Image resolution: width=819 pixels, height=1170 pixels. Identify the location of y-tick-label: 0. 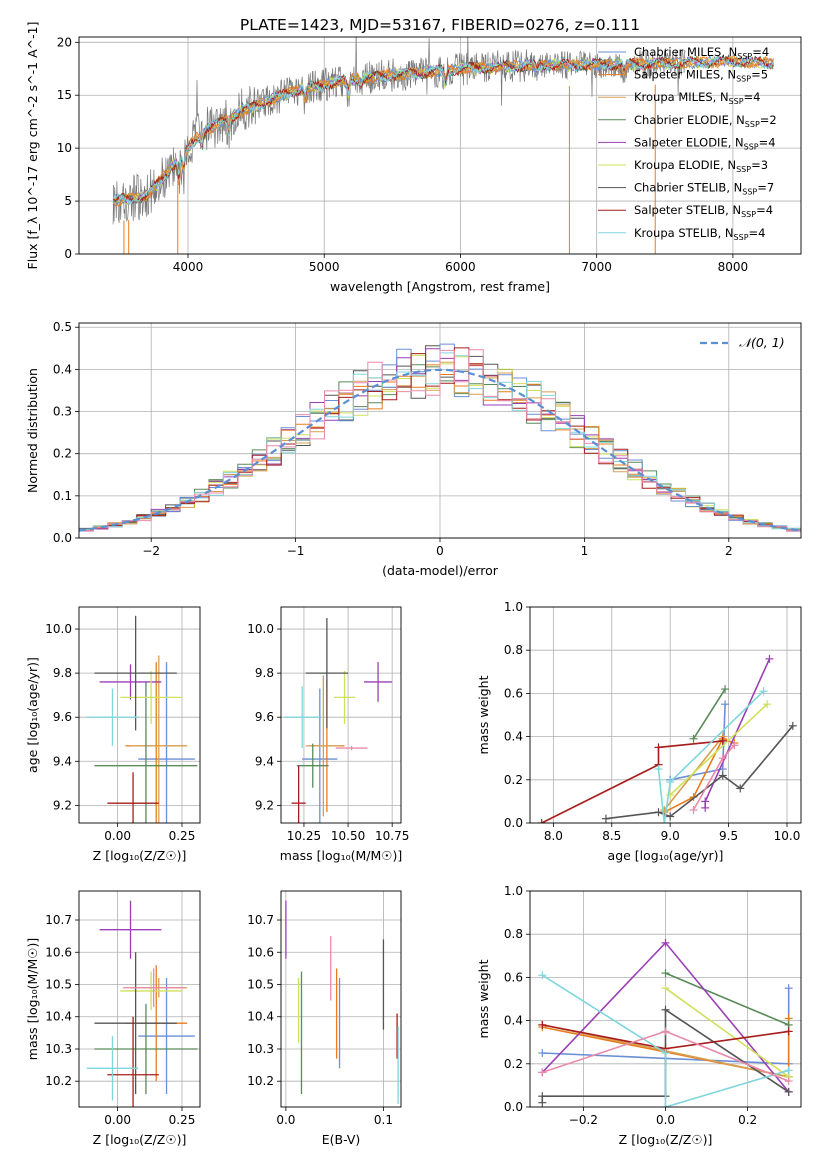
(68, 254).